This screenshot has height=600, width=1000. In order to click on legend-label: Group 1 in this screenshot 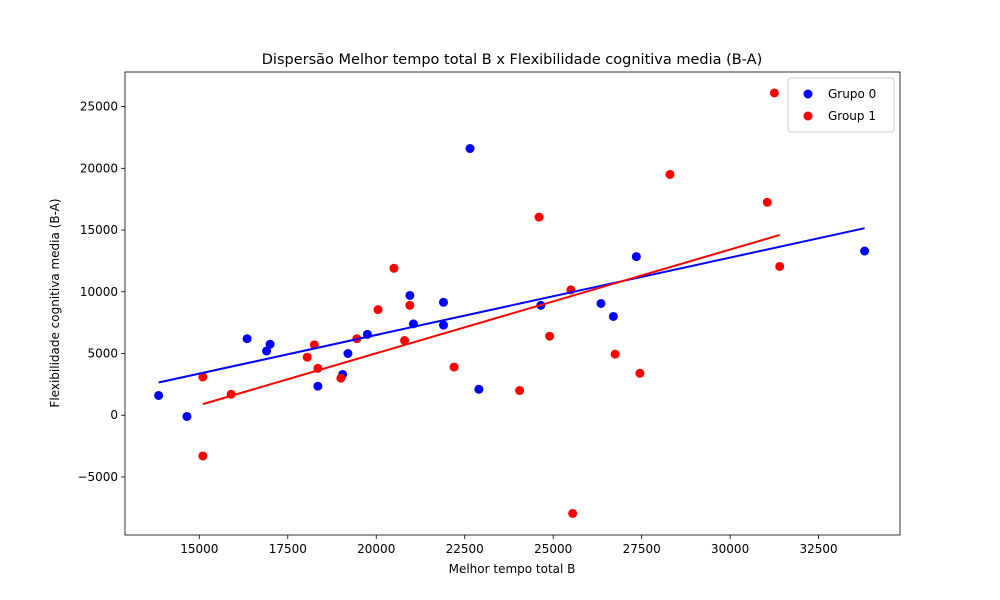, I will do `click(852, 116)`.